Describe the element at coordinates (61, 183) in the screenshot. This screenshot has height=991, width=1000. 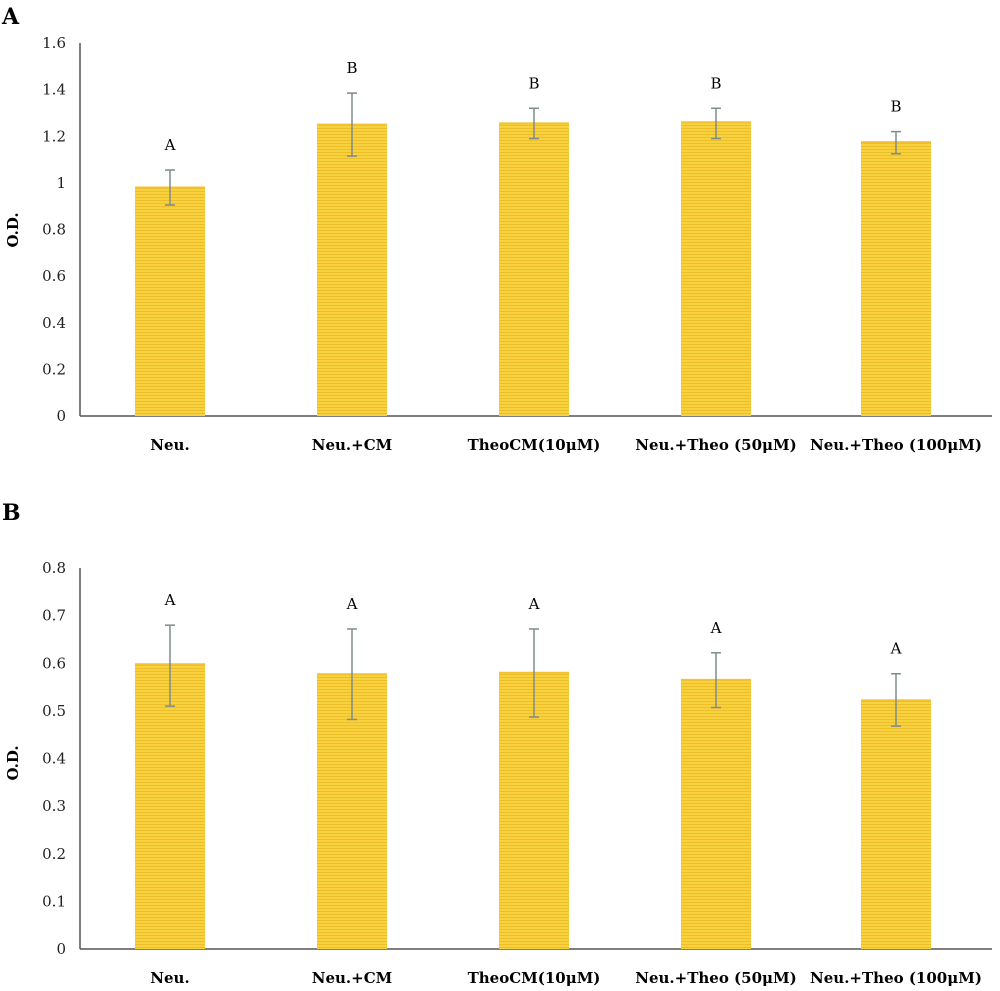
I see `y-tick-label: 1` at that location.